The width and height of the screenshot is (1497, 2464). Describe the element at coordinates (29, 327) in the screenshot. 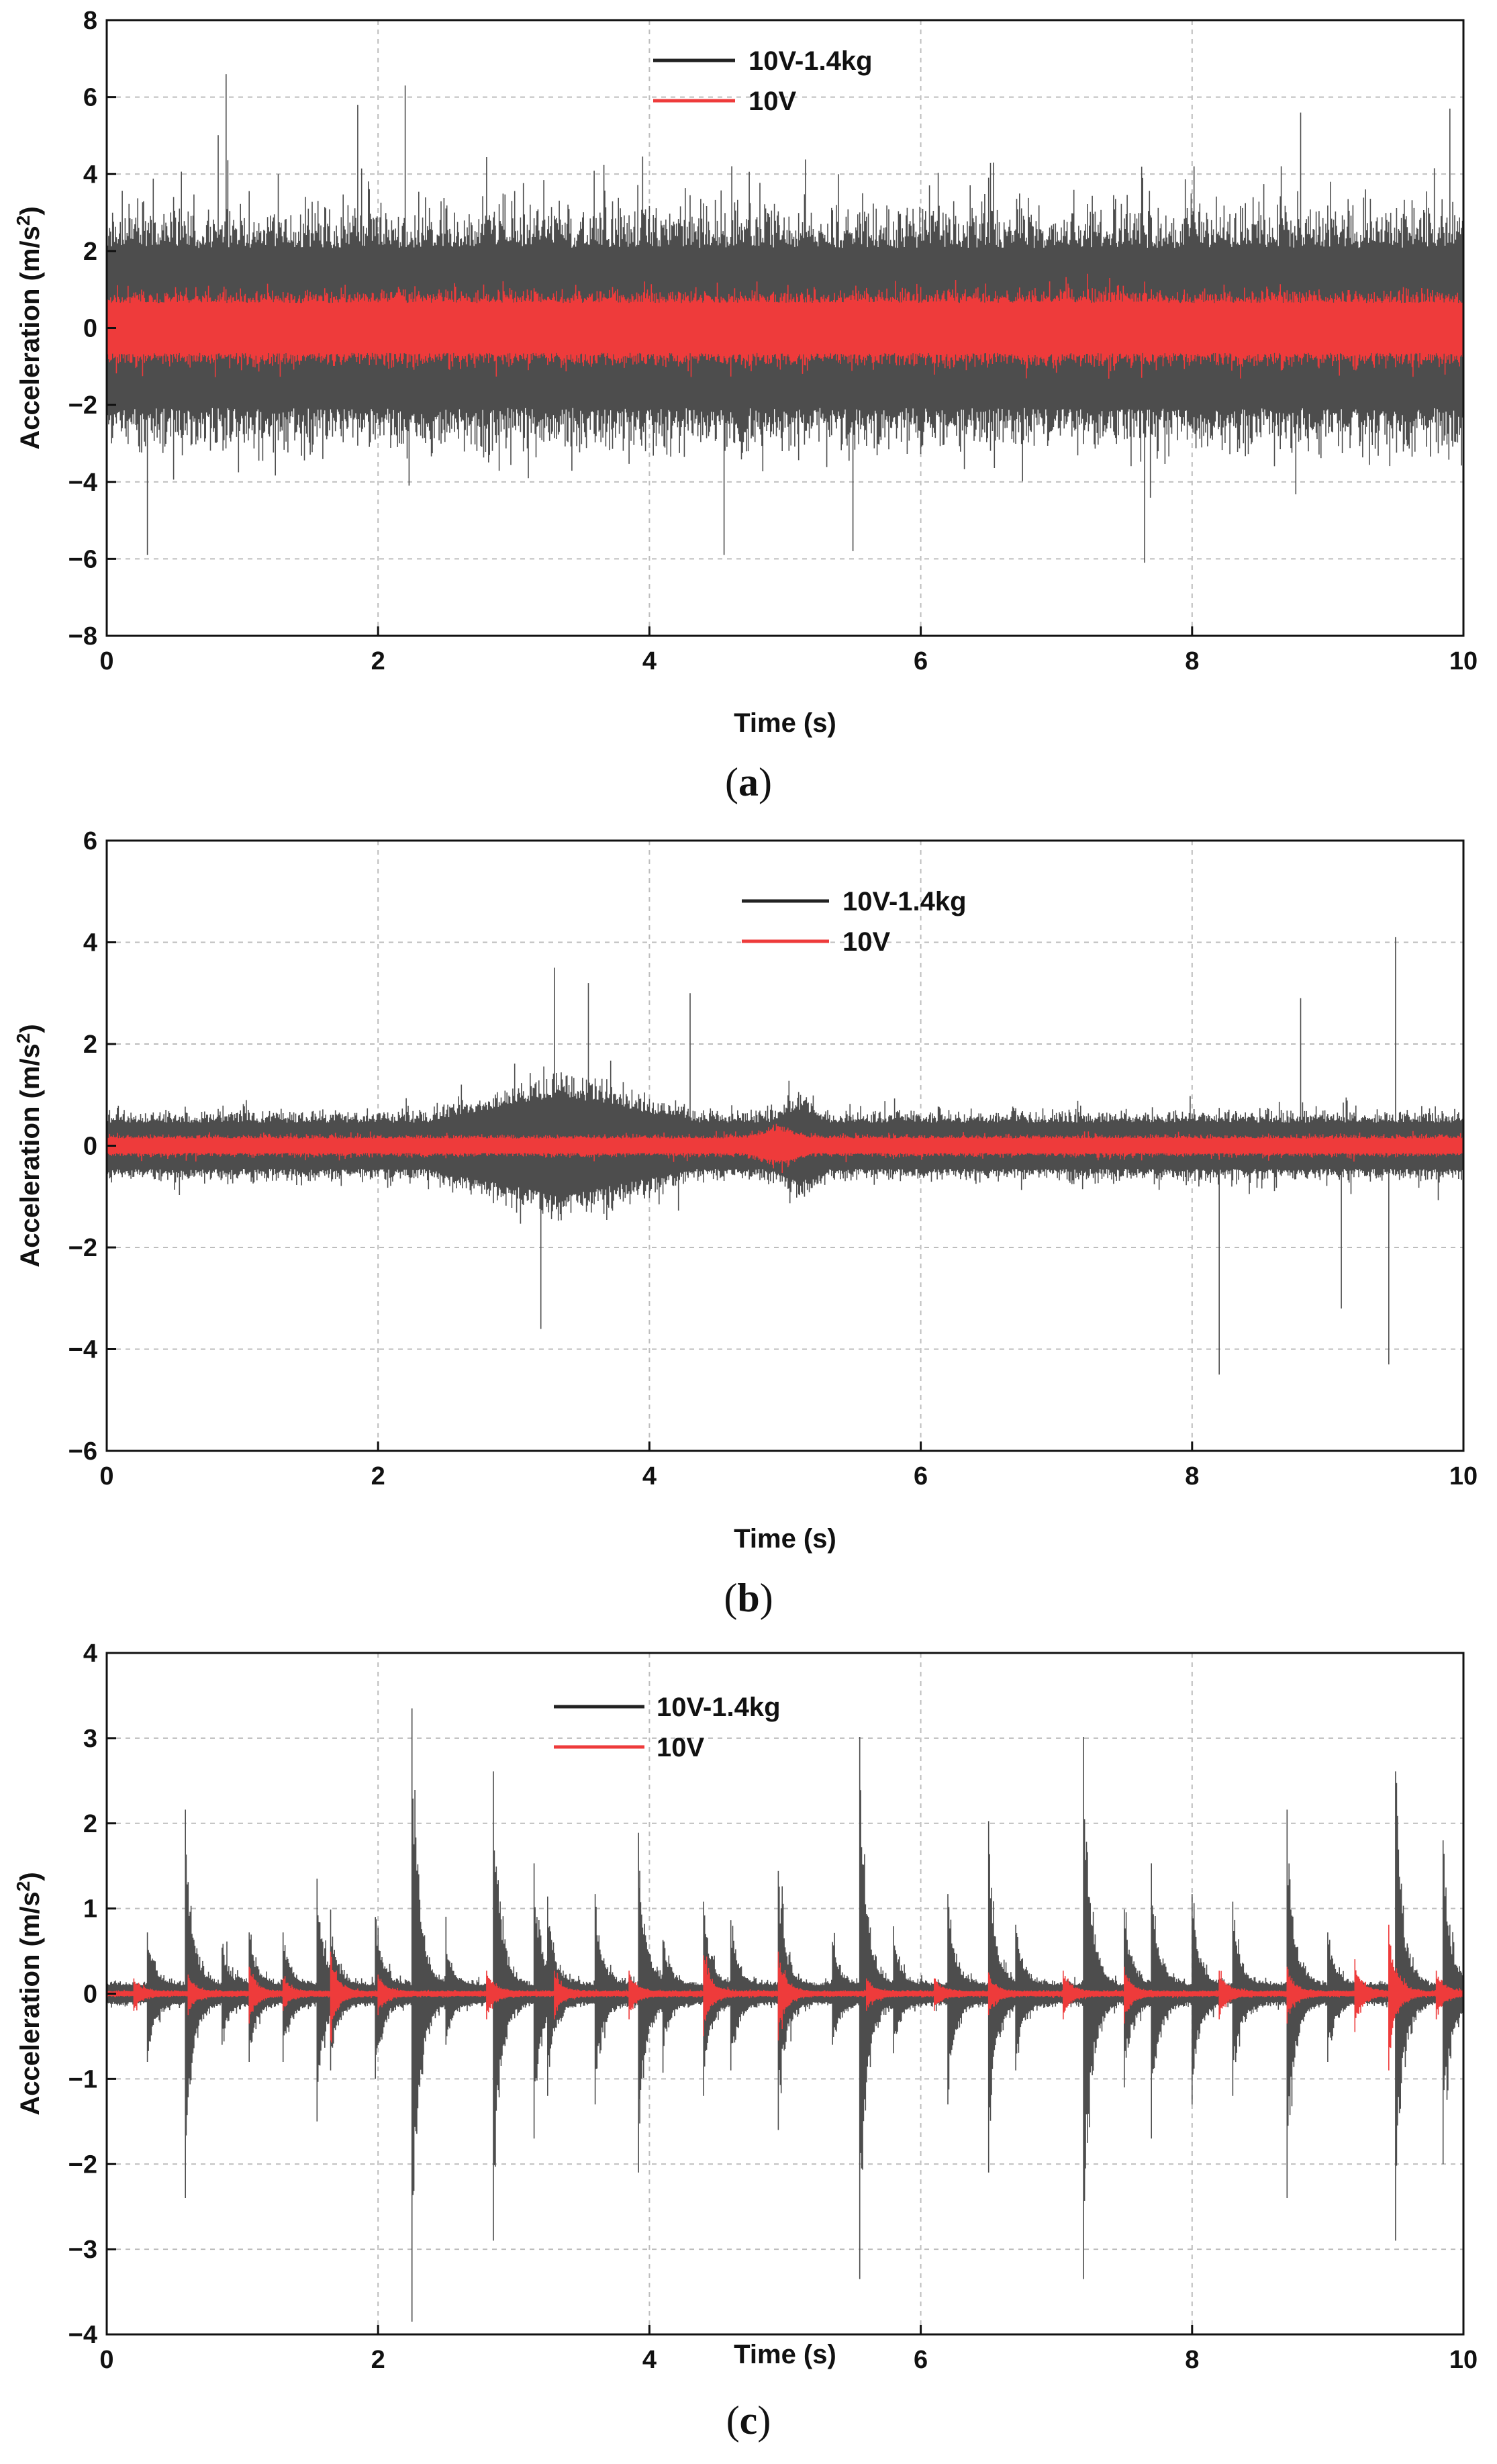

I see `chart-a-ylabel: Acceleration (m/s2)` at that location.